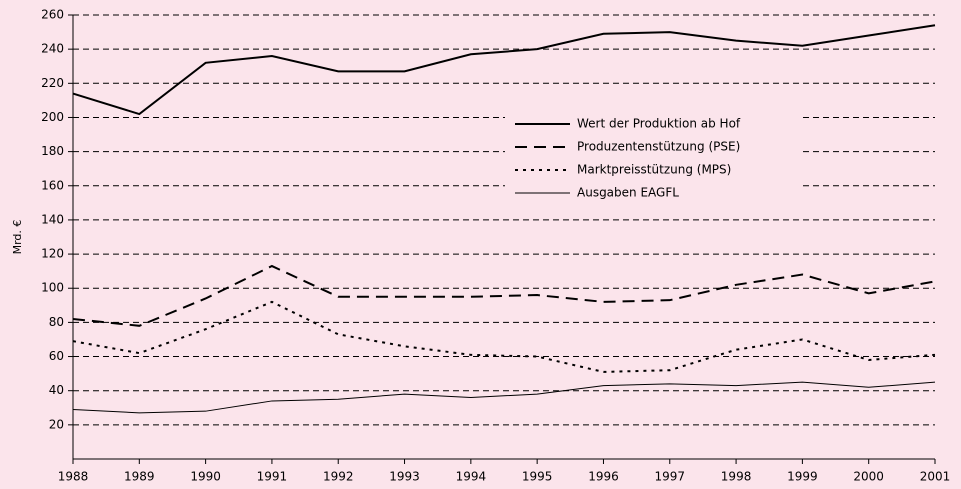  What do you see at coordinates (52, 219) in the screenshot?
I see `y-tick-label: 140` at bounding box center [52, 219].